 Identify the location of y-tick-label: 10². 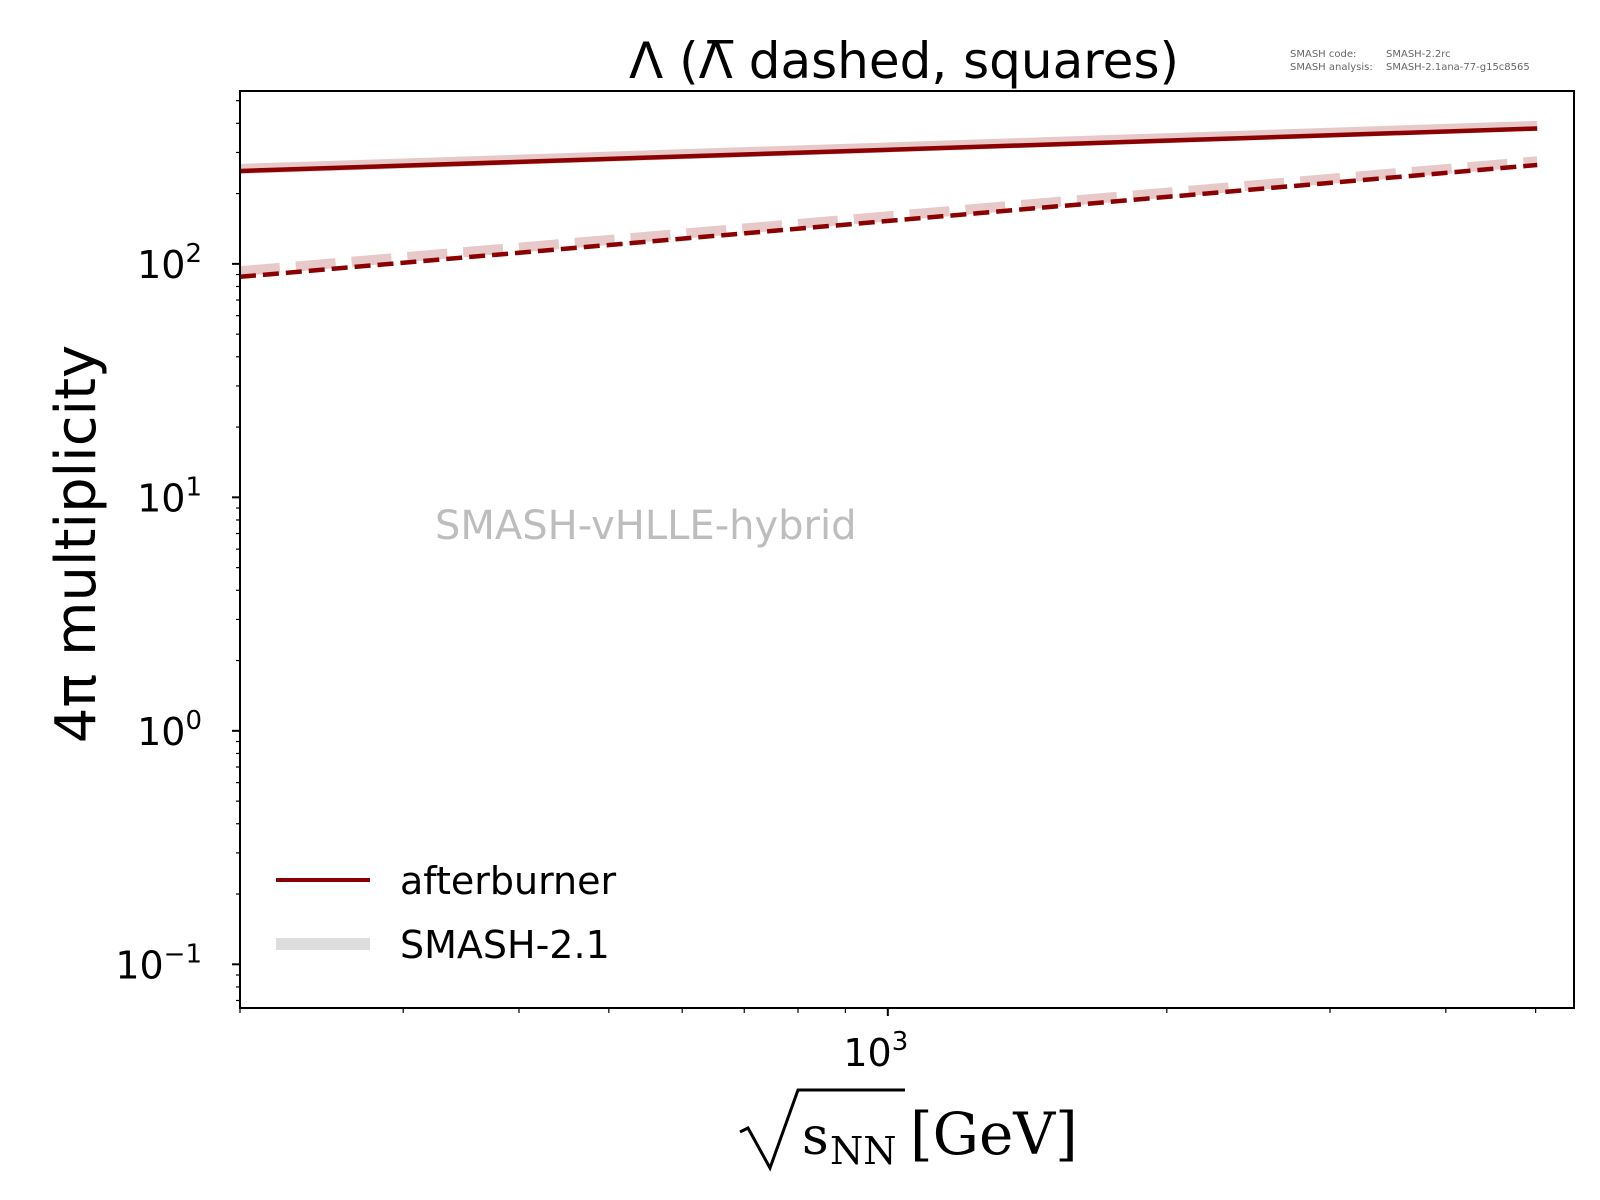
(169, 263).